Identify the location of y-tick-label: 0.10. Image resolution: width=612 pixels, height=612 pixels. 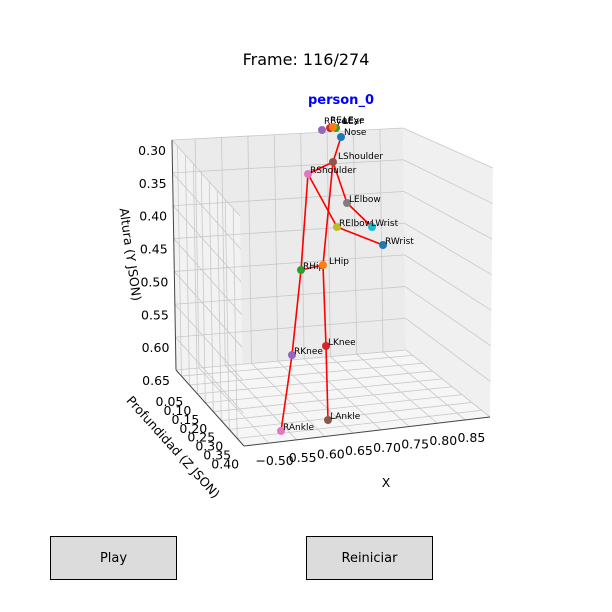
(177, 410).